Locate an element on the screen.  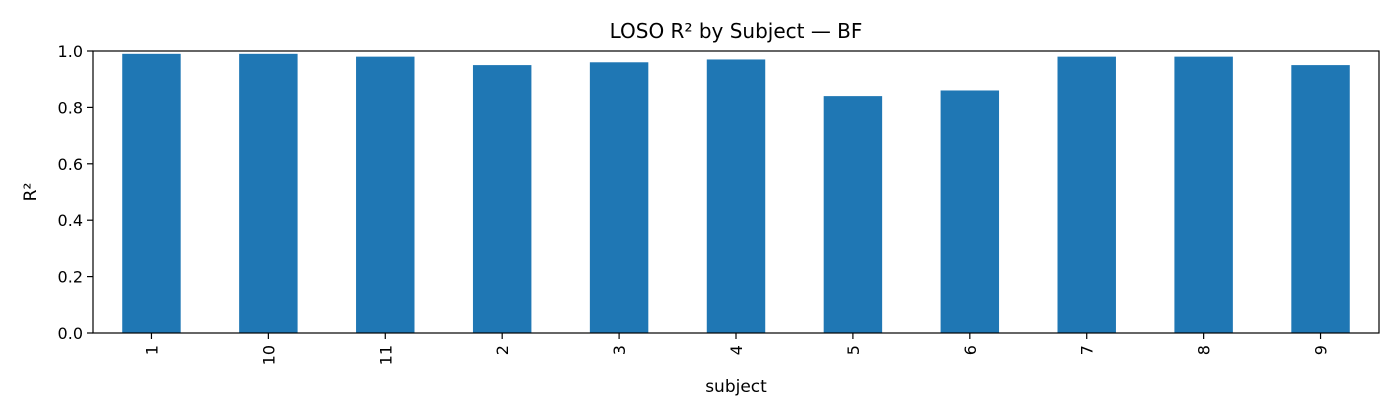
x-tick-label: 2 is located at coordinates (502, 350).